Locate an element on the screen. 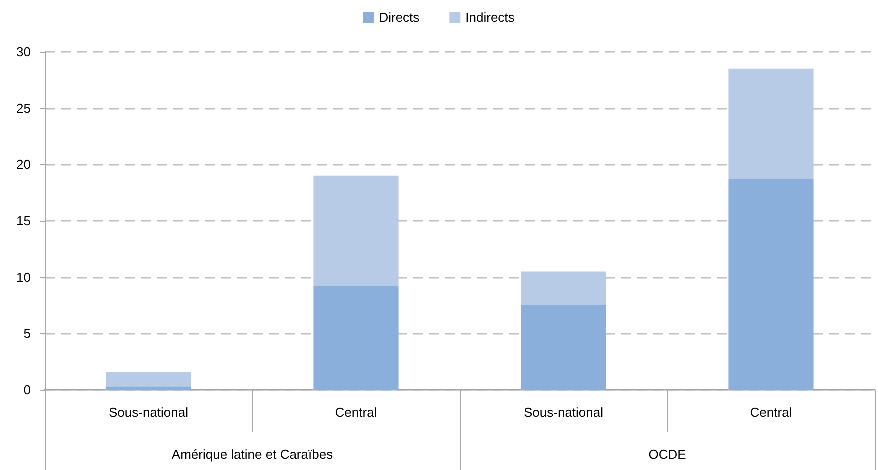 Image resolution: width=878 pixels, height=470 pixels. text: OCDE is located at coordinates (667, 454).